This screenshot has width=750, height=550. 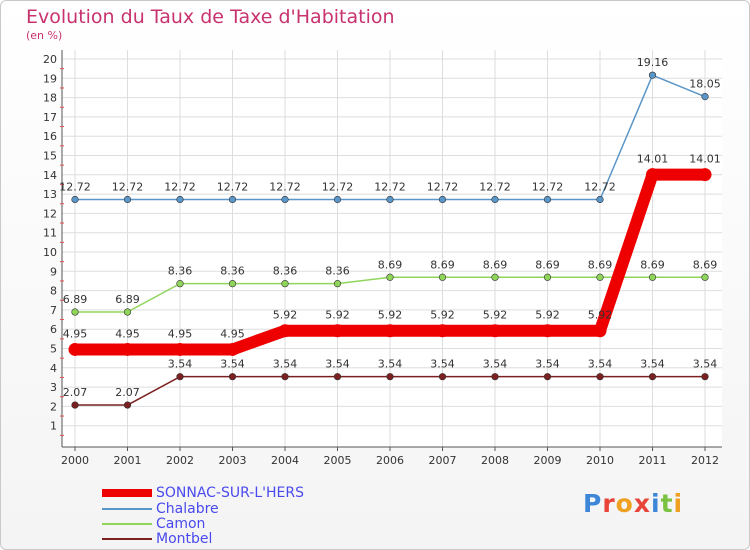 I want to click on y-tick-label: 1, so click(x=53, y=426).